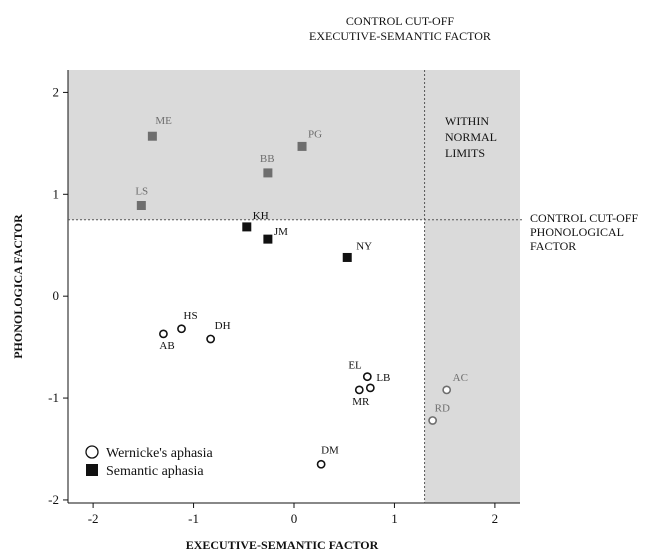 This screenshot has width=656, height=554. What do you see at coordinates (400, 21) in the screenshot?
I see `top-cutoff-line1: CONTROL CUT-OFF` at bounding box center [400, 21].